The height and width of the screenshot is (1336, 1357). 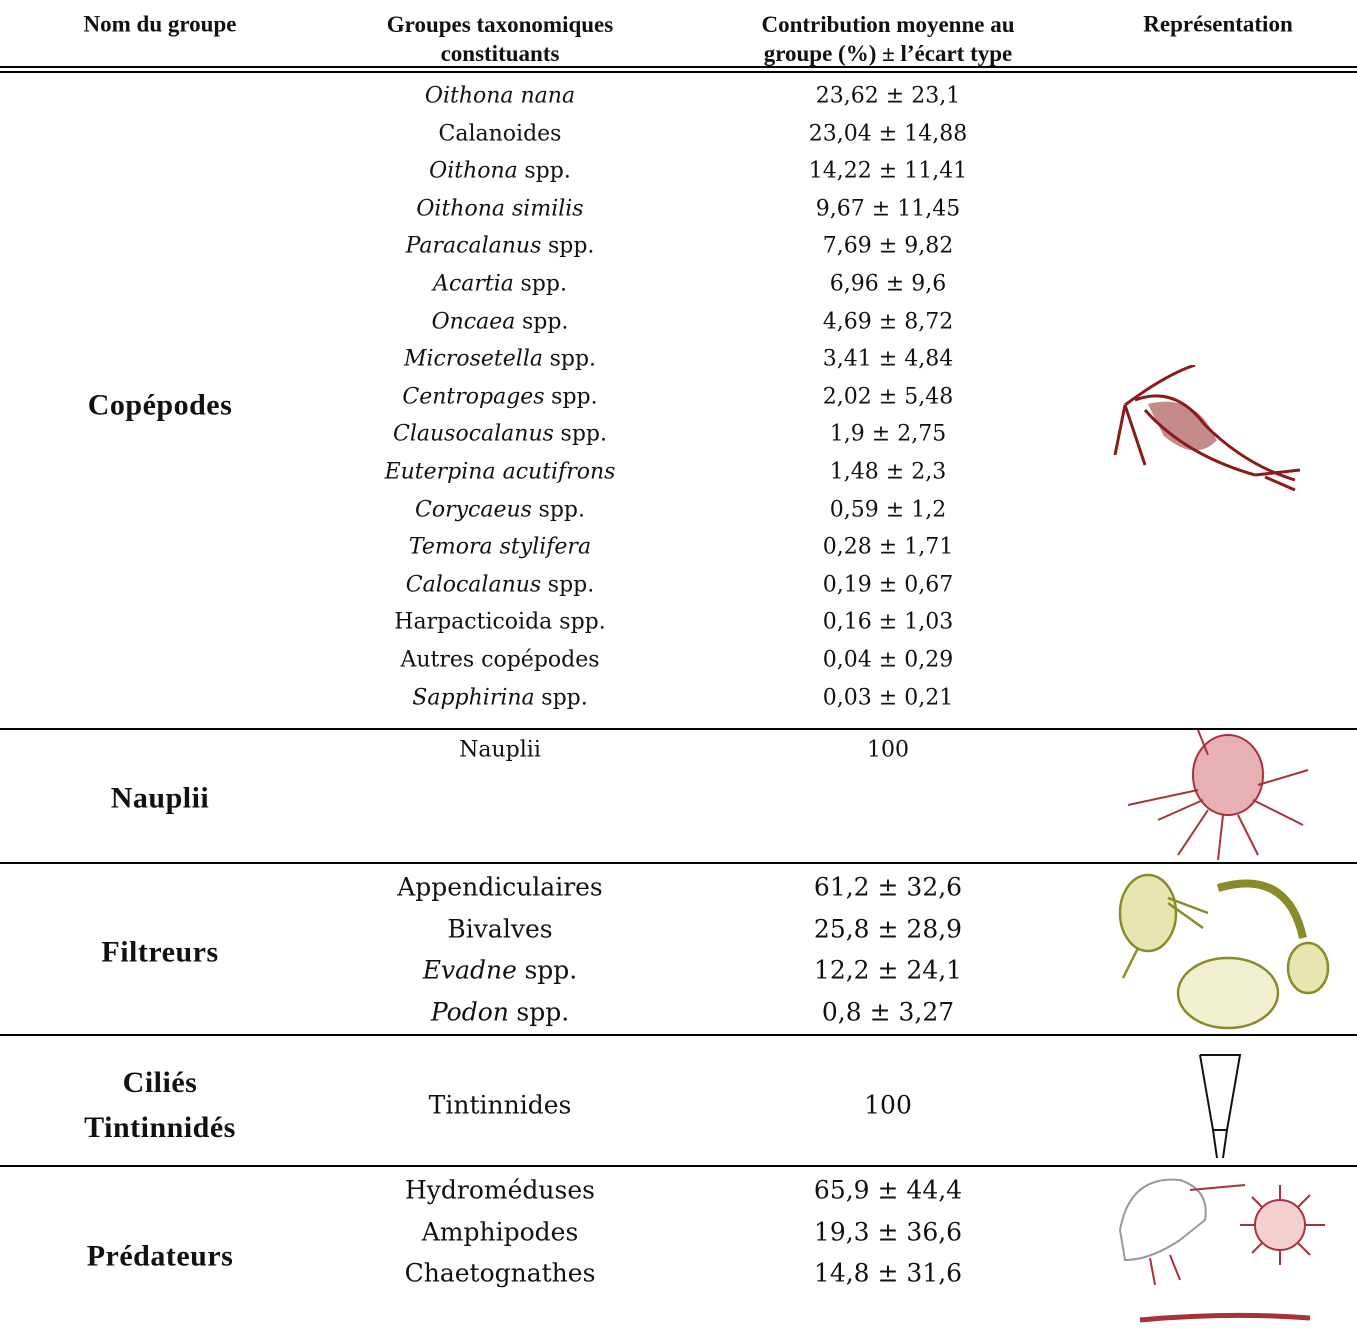 What do you see at coordinates (888, 698) in the screenshot?
I see `contribution: 0,03 ± 0,21` at bounding box center [888, 698].